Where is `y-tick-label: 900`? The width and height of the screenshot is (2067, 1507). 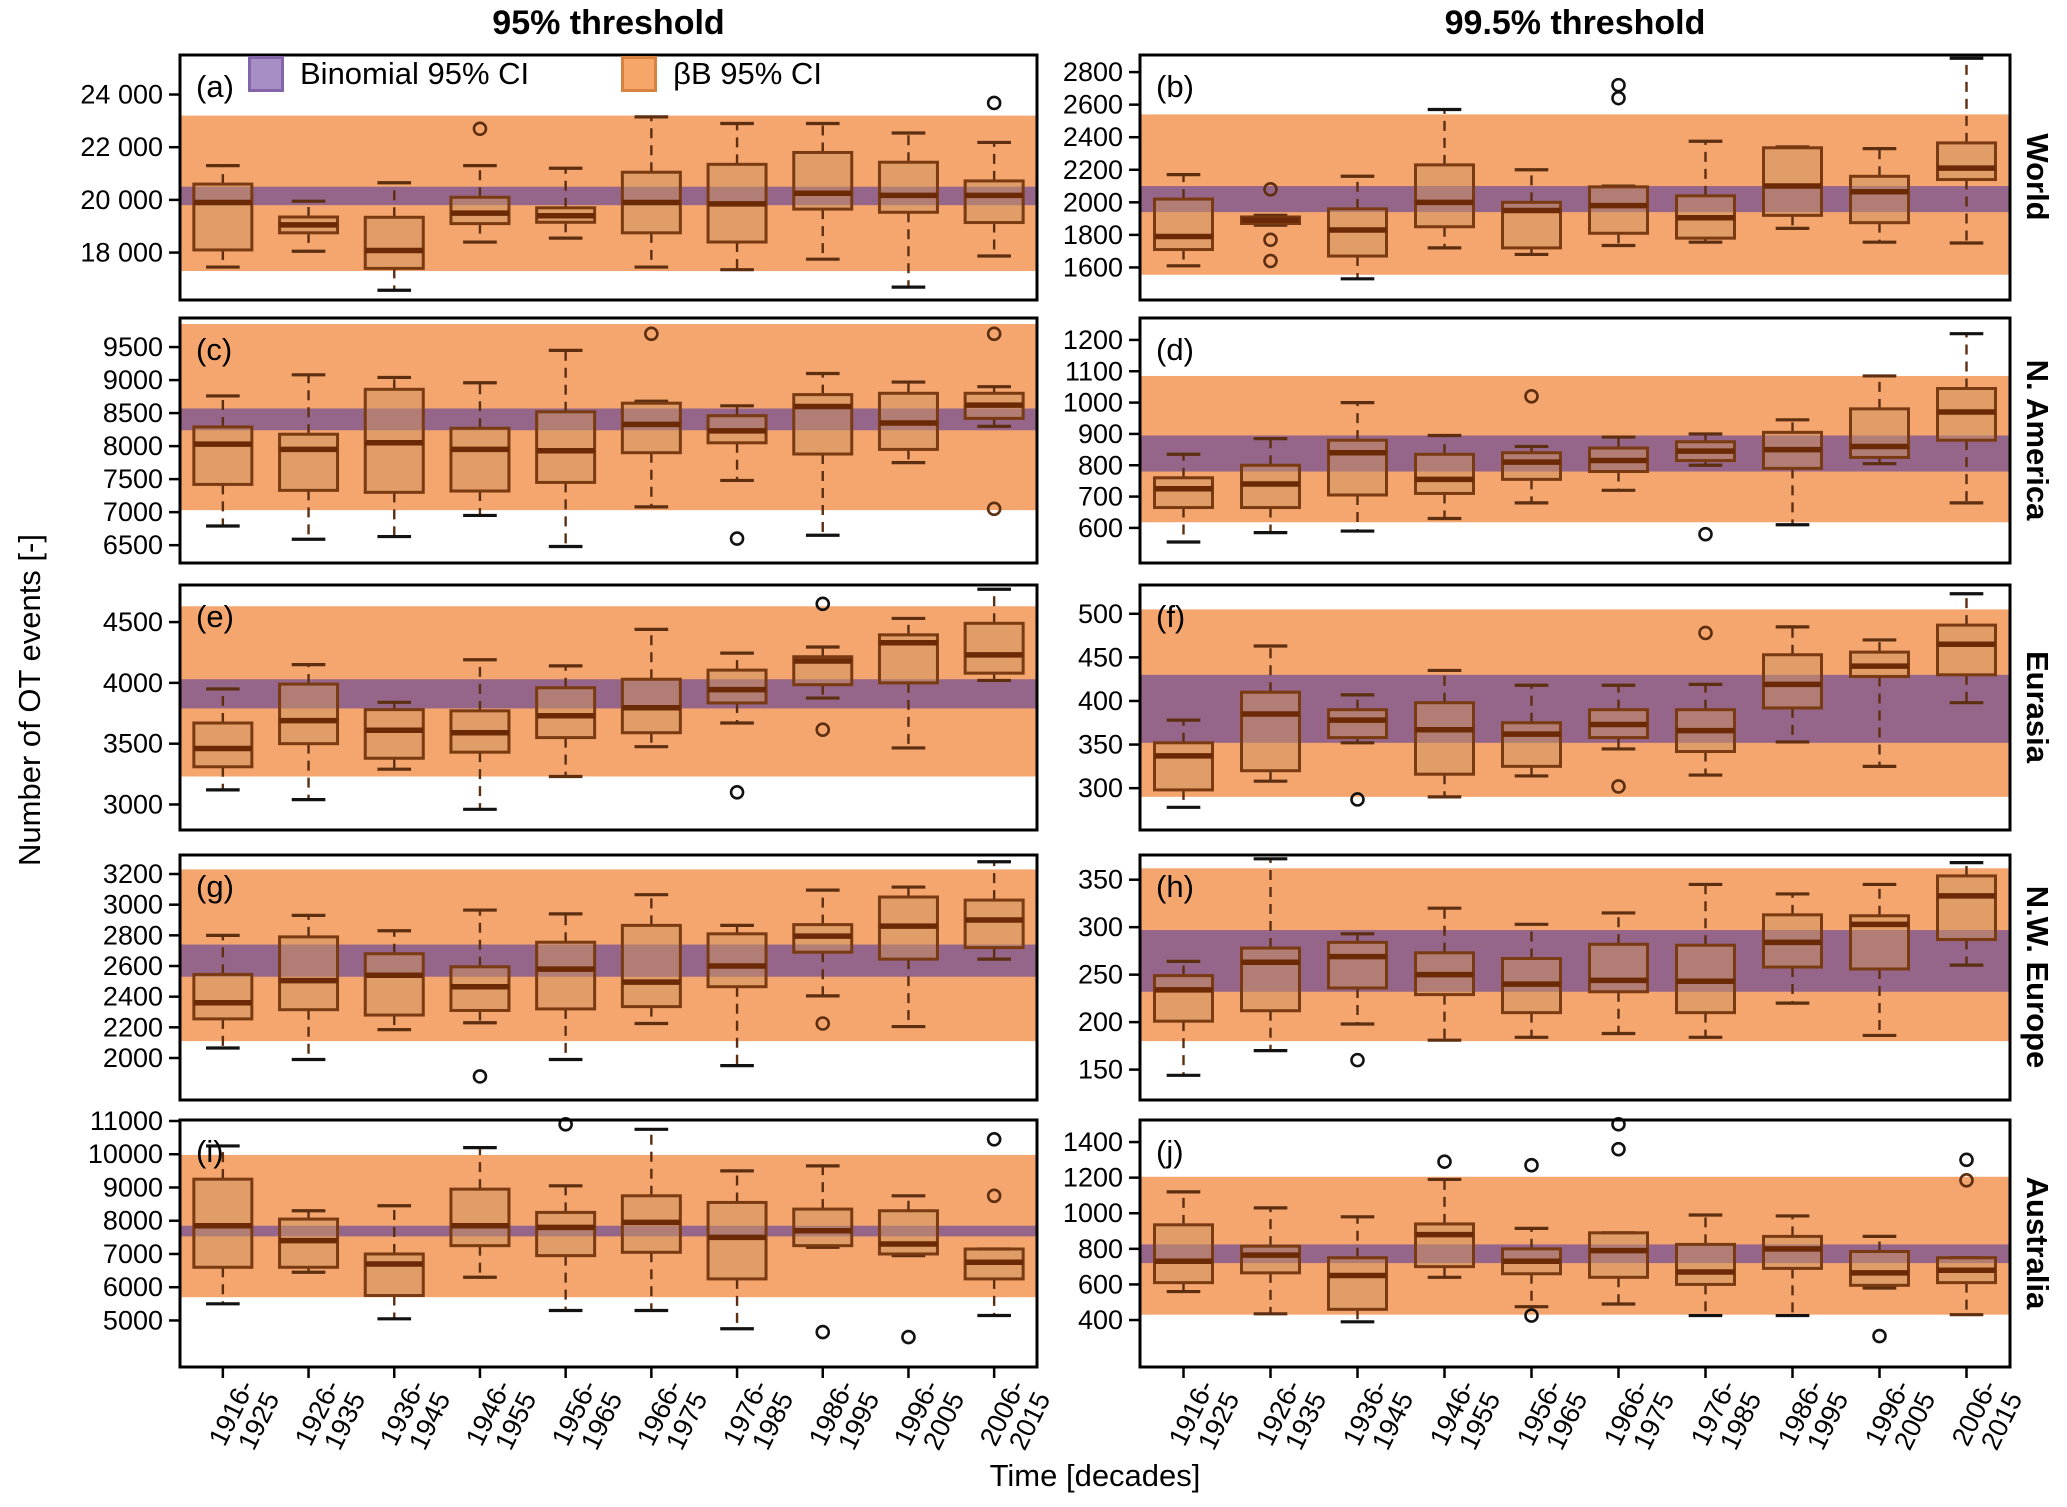 y-tick-label: 900 is located at coordinates (1100, 434).